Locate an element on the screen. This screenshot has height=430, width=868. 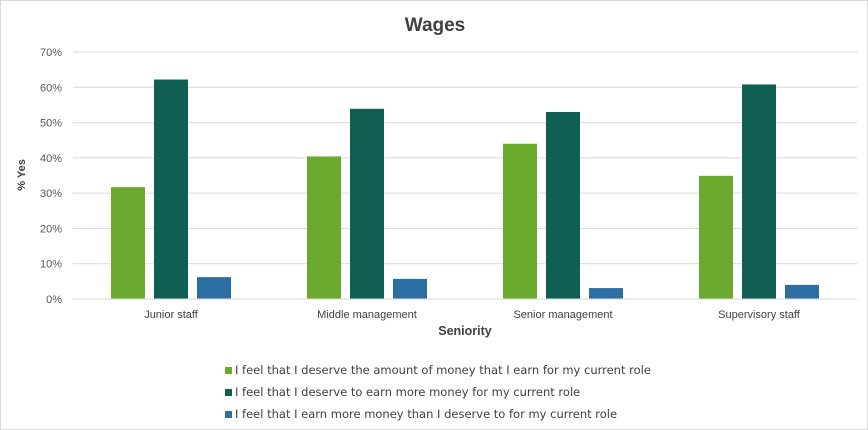
y-tick-label: 40% is located at coordinates (51, 159).